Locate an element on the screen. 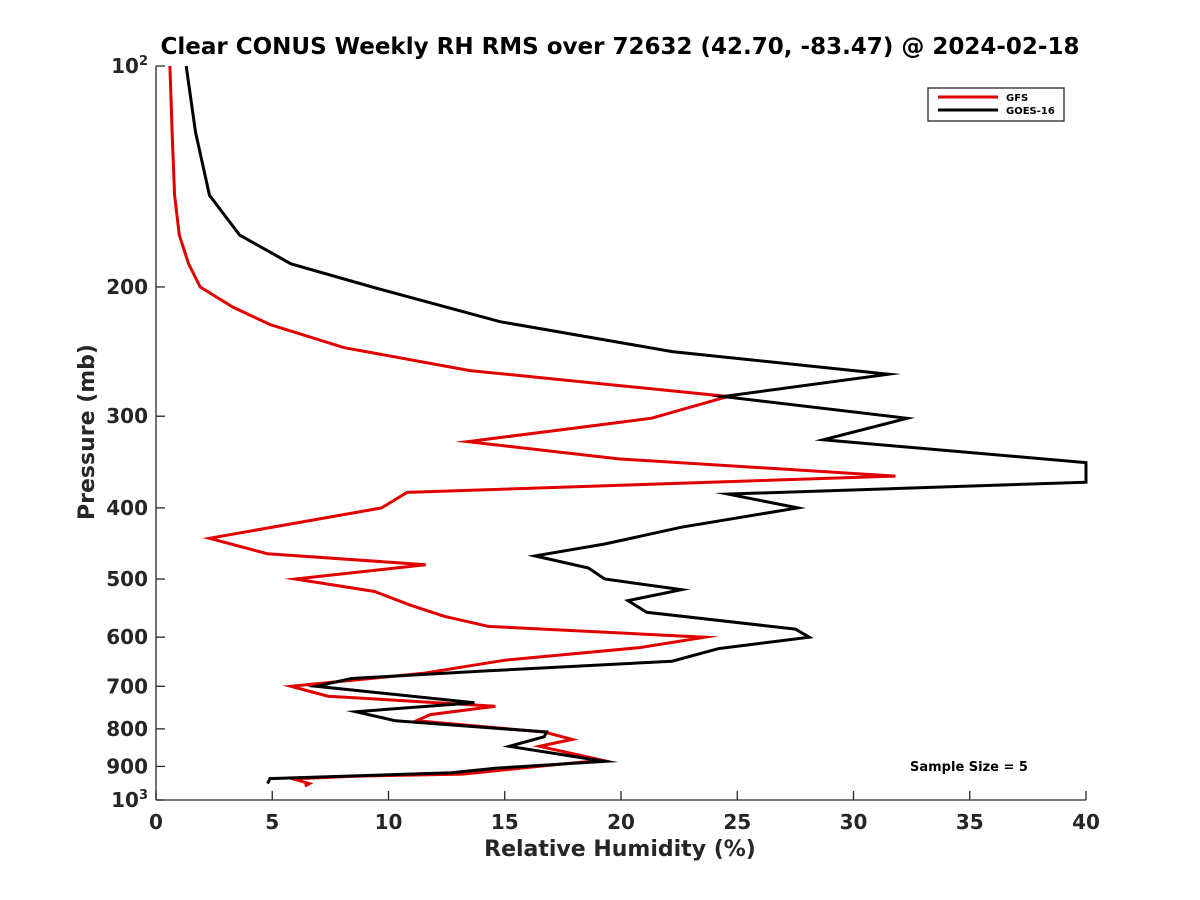 Image resolution: width=1200 pixels, height=900 pixels. legend-box is located at coordinates (996, 104).